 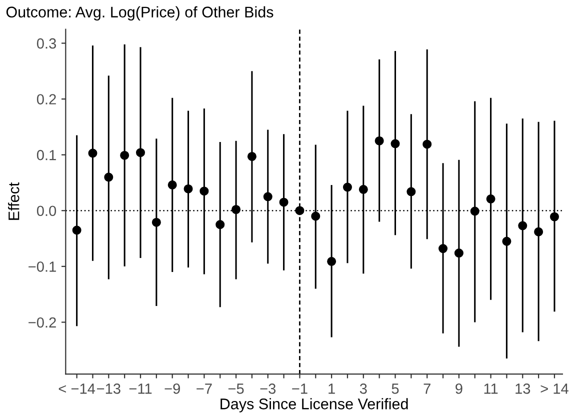 I want to click on x-tick-label: 3, so click(x=363, y=389).